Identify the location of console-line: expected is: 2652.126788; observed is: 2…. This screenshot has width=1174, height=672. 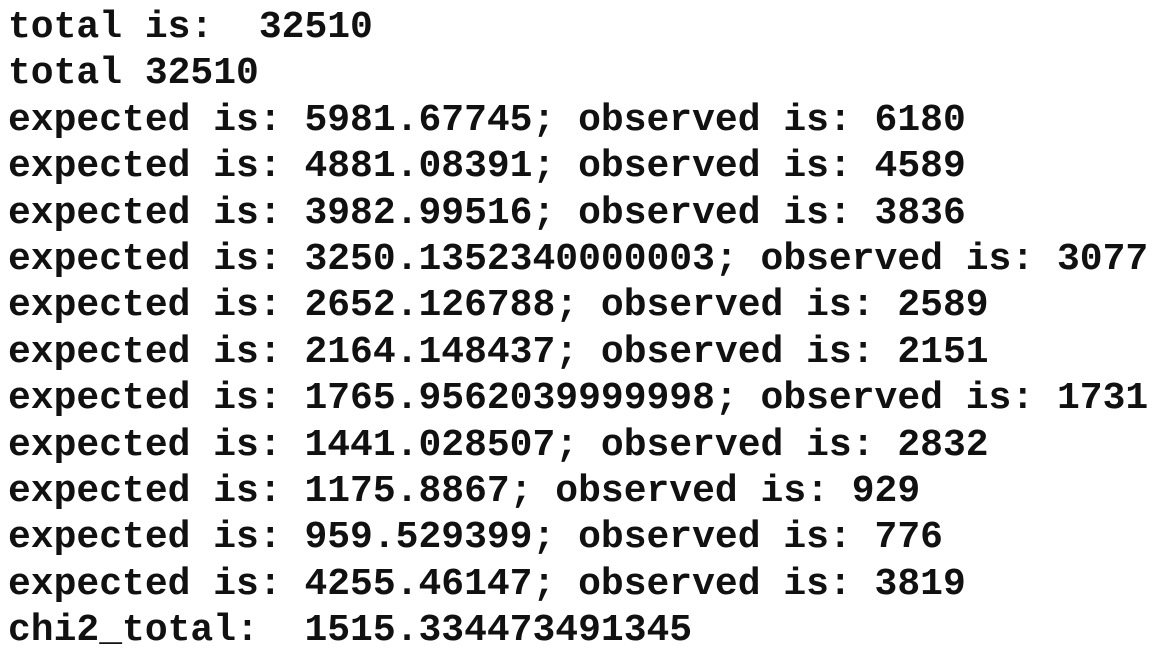
(498, 306).